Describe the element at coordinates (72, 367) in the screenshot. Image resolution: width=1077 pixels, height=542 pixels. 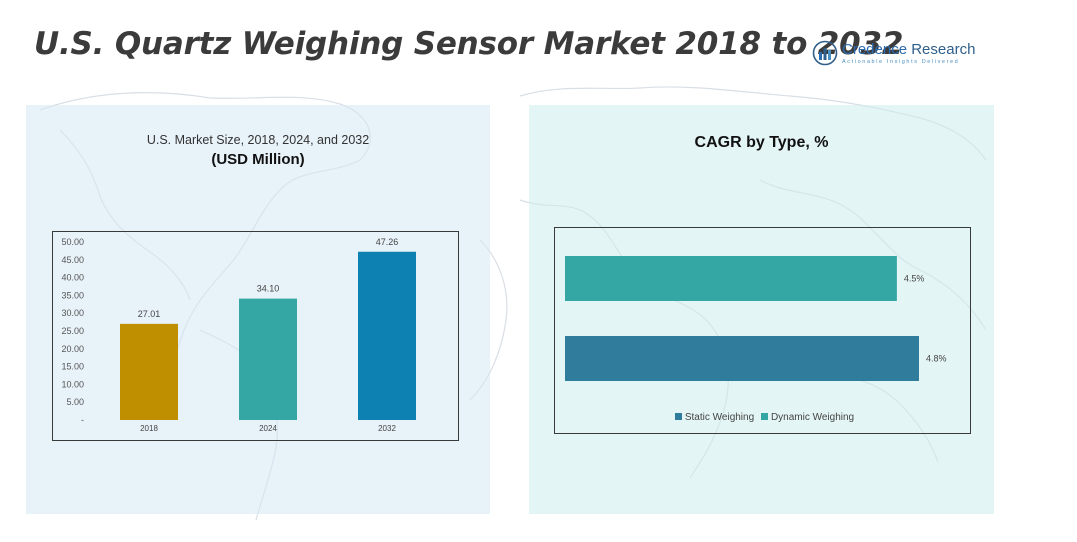
I see `y-tick-label: 15.00` at that location.